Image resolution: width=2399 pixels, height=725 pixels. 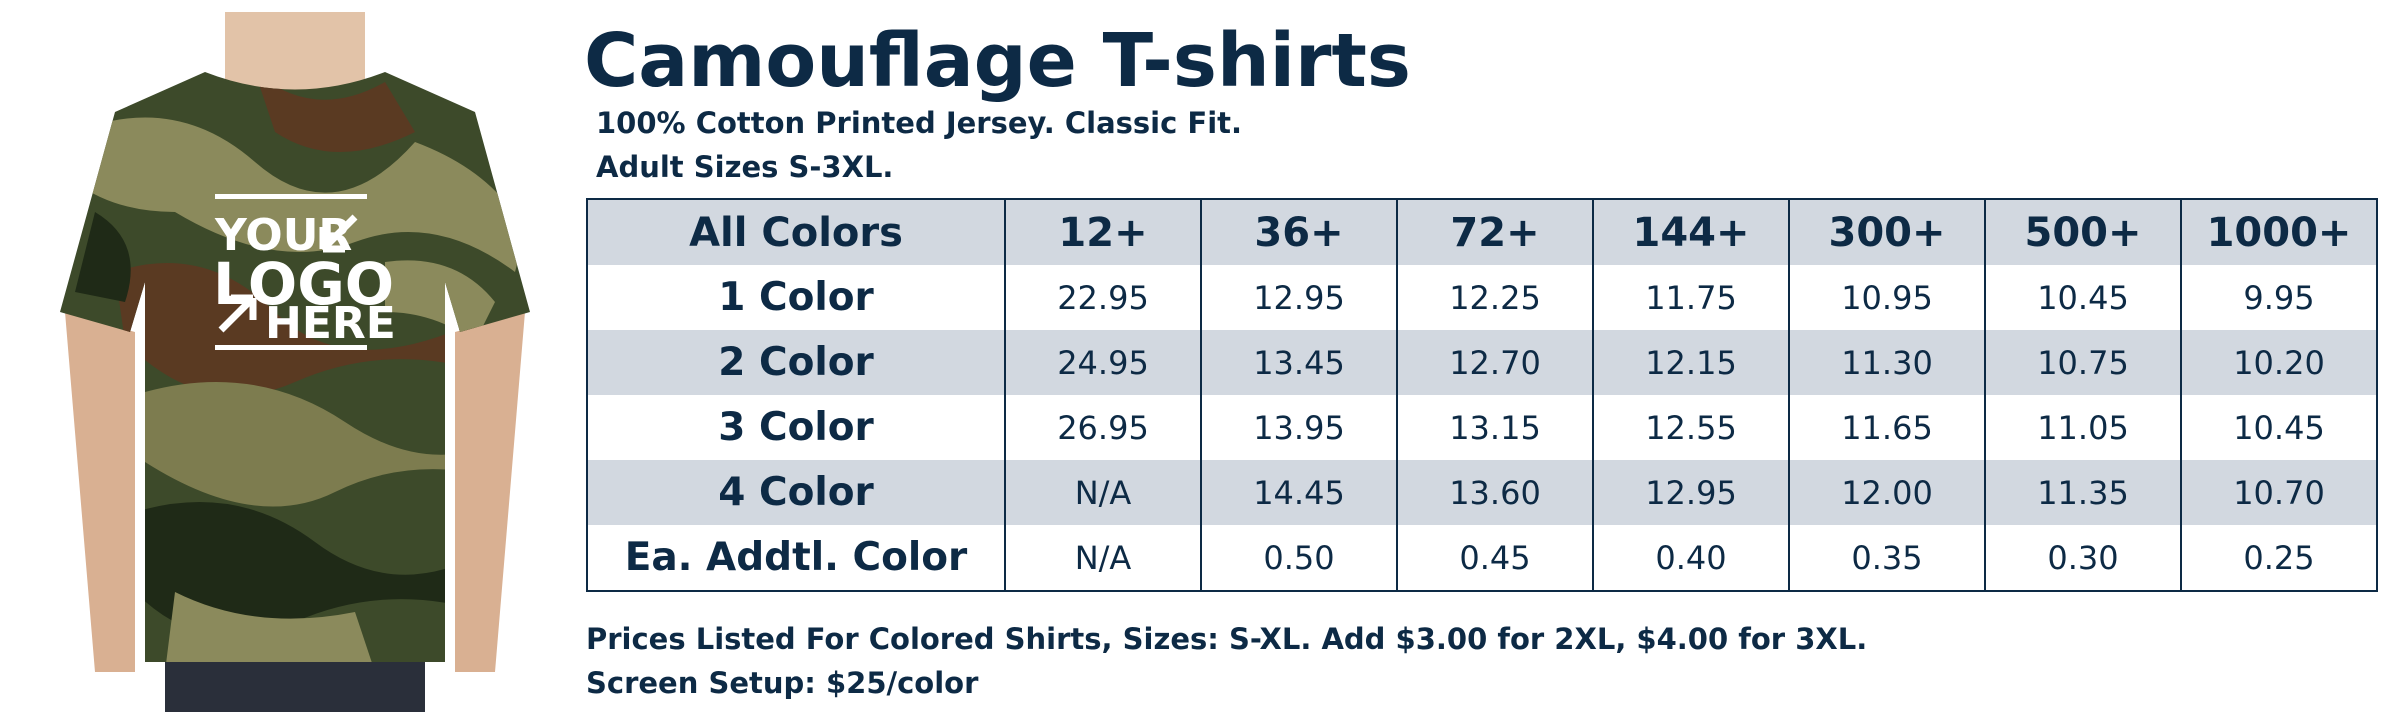 I want to click on table-cell: 13.15, so click(x=1494, y=427).